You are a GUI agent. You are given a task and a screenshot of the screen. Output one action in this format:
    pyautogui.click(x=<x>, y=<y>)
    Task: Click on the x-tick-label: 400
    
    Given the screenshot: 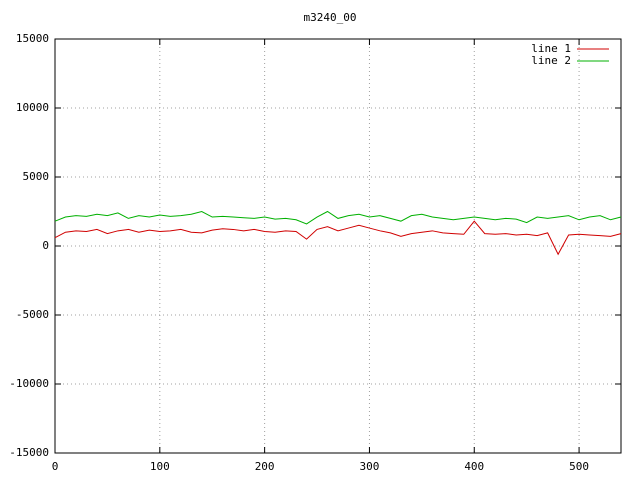 What is the action you would take?
    pyautogui.click(x=474, y=466)
    